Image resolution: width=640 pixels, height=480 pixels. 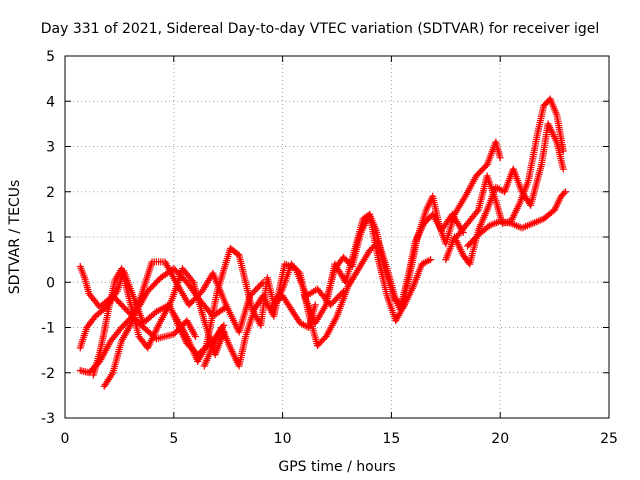 I want to click on x-tick-label: 10, so click(x=283, y=439).